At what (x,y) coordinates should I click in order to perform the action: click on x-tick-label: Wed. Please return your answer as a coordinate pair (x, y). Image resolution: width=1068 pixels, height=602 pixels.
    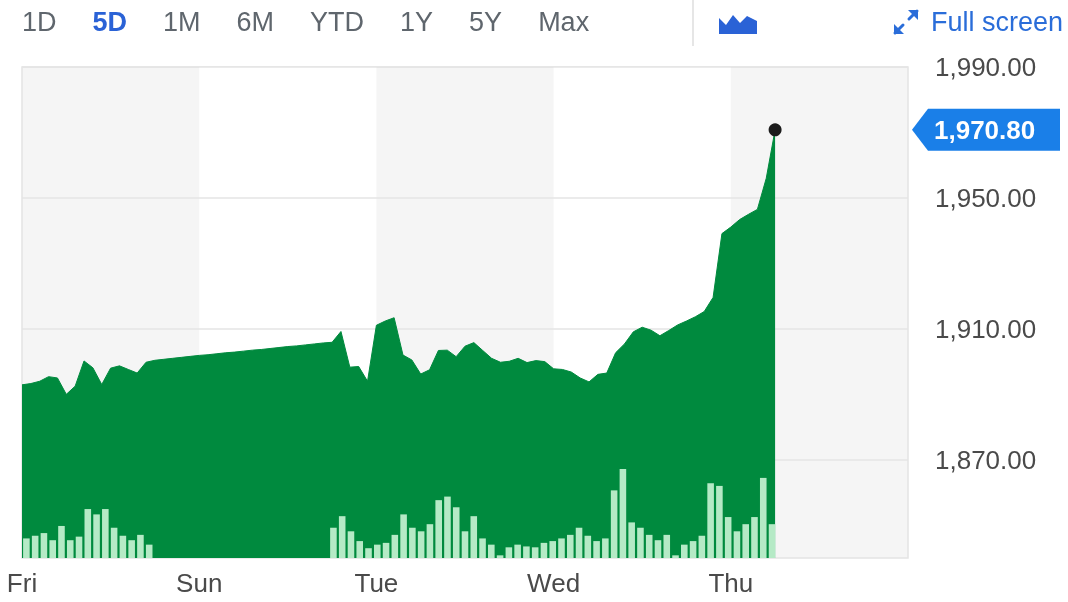
    Looking at the image, I should click on (554, 583).